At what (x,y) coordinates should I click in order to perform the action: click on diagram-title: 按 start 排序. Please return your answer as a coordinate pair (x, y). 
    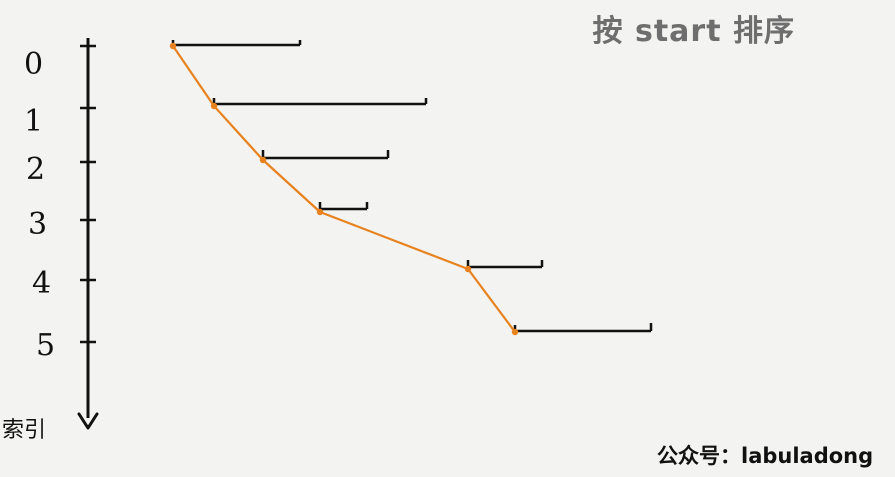
    Looking at the image, I should click on (693, 31).